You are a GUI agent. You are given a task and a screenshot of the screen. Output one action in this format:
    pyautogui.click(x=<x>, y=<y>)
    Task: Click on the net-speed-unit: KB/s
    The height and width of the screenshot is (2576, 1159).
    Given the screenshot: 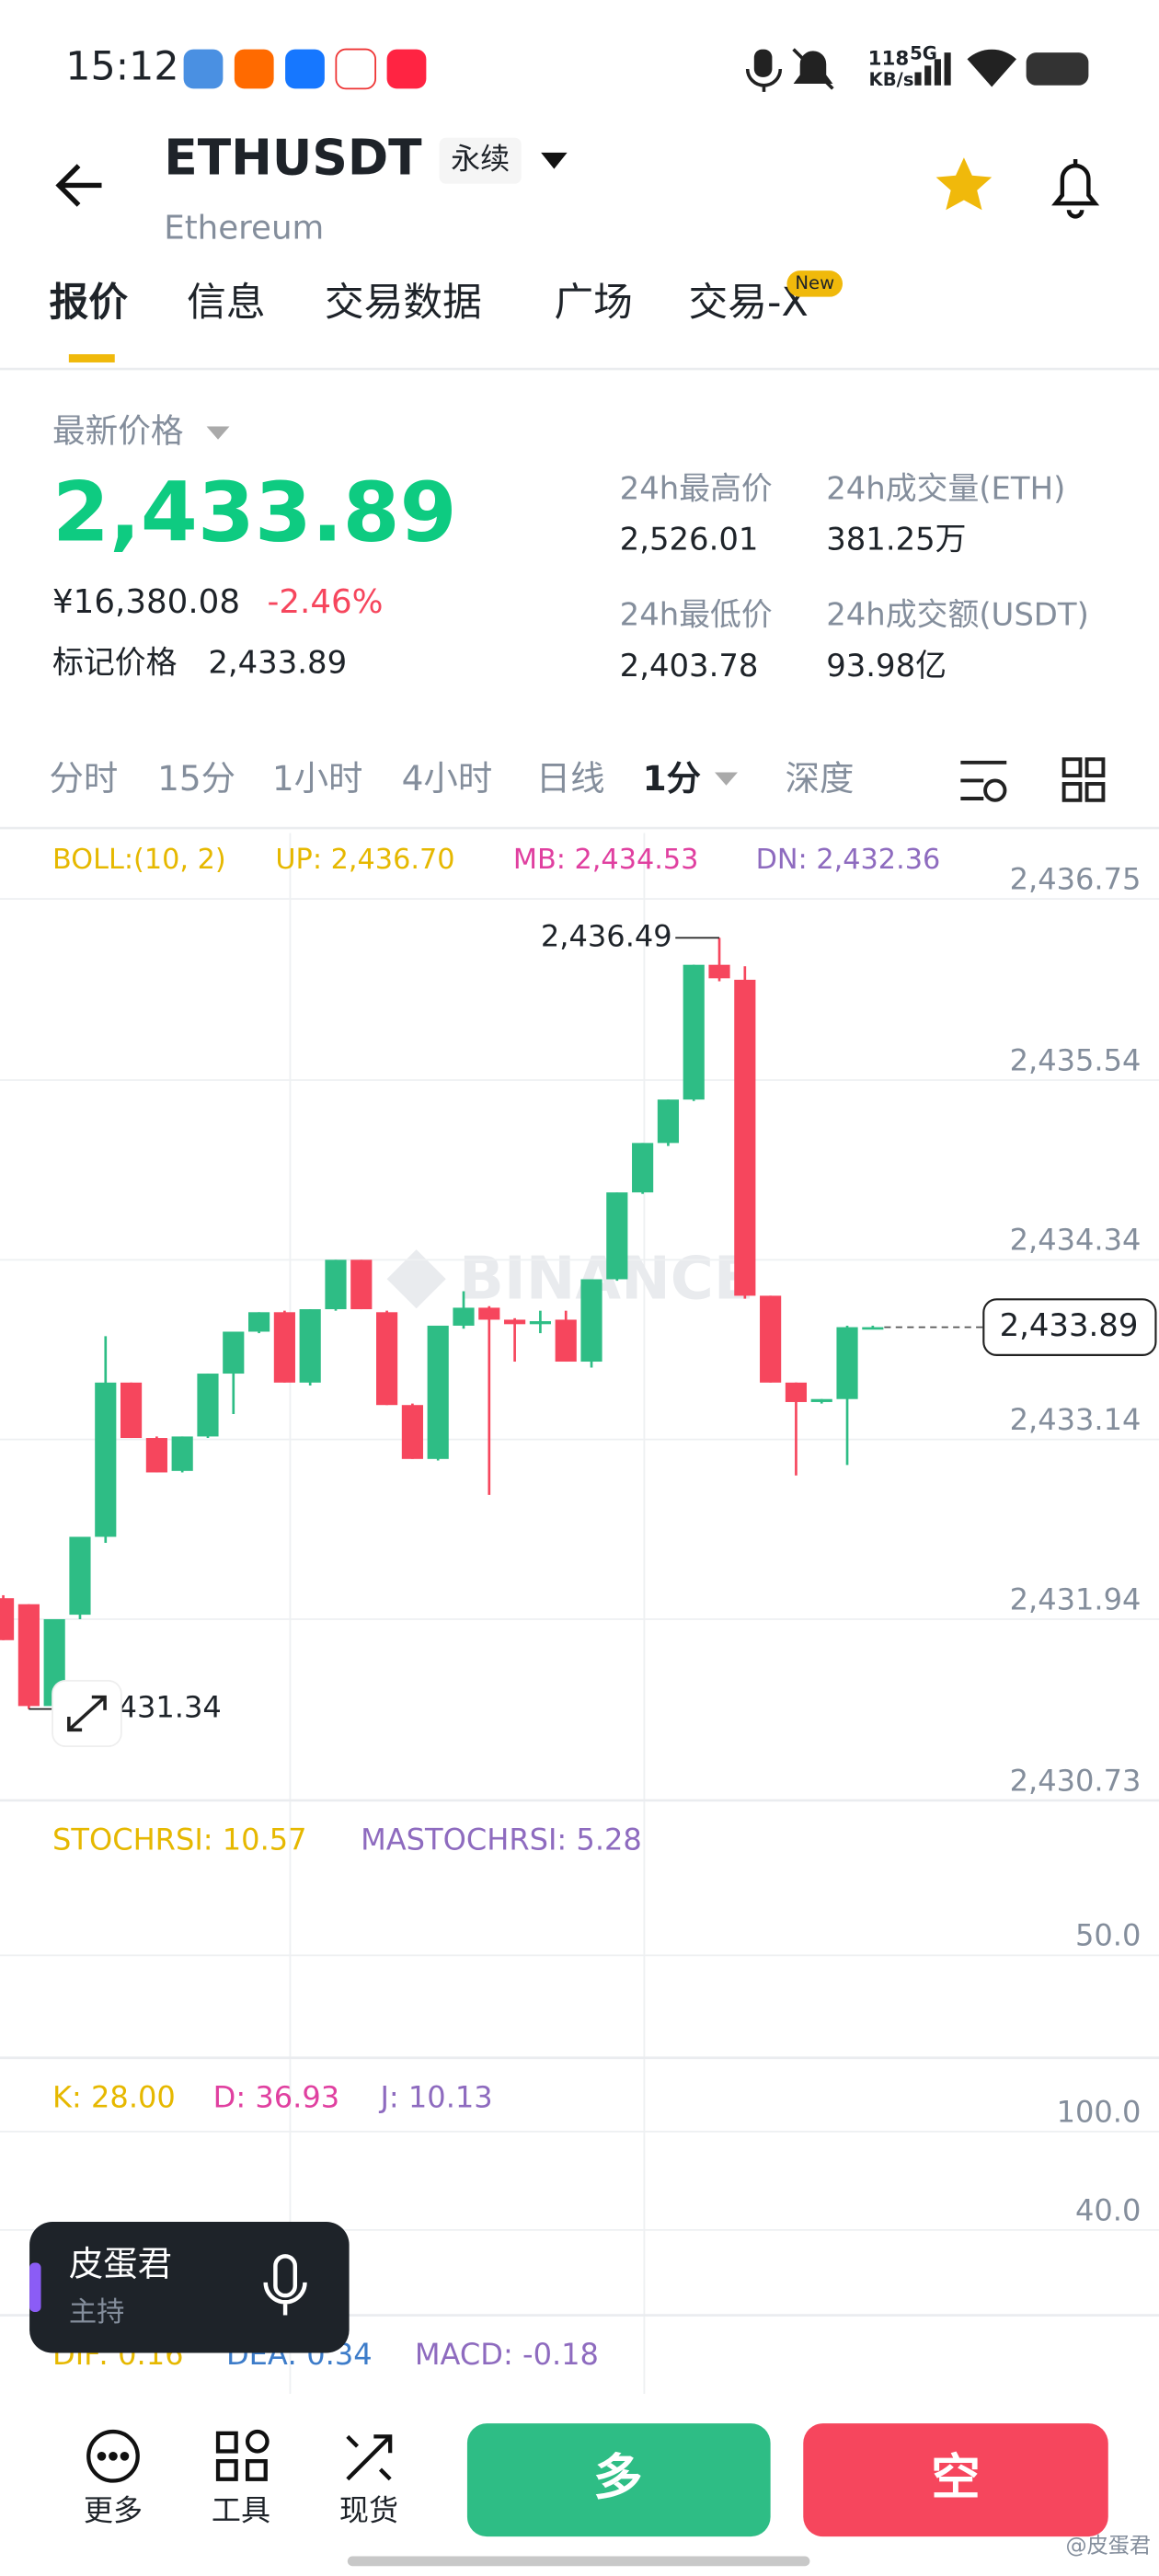 What is the action you would take?
    pyautogui.click(x=891, y=79)
    